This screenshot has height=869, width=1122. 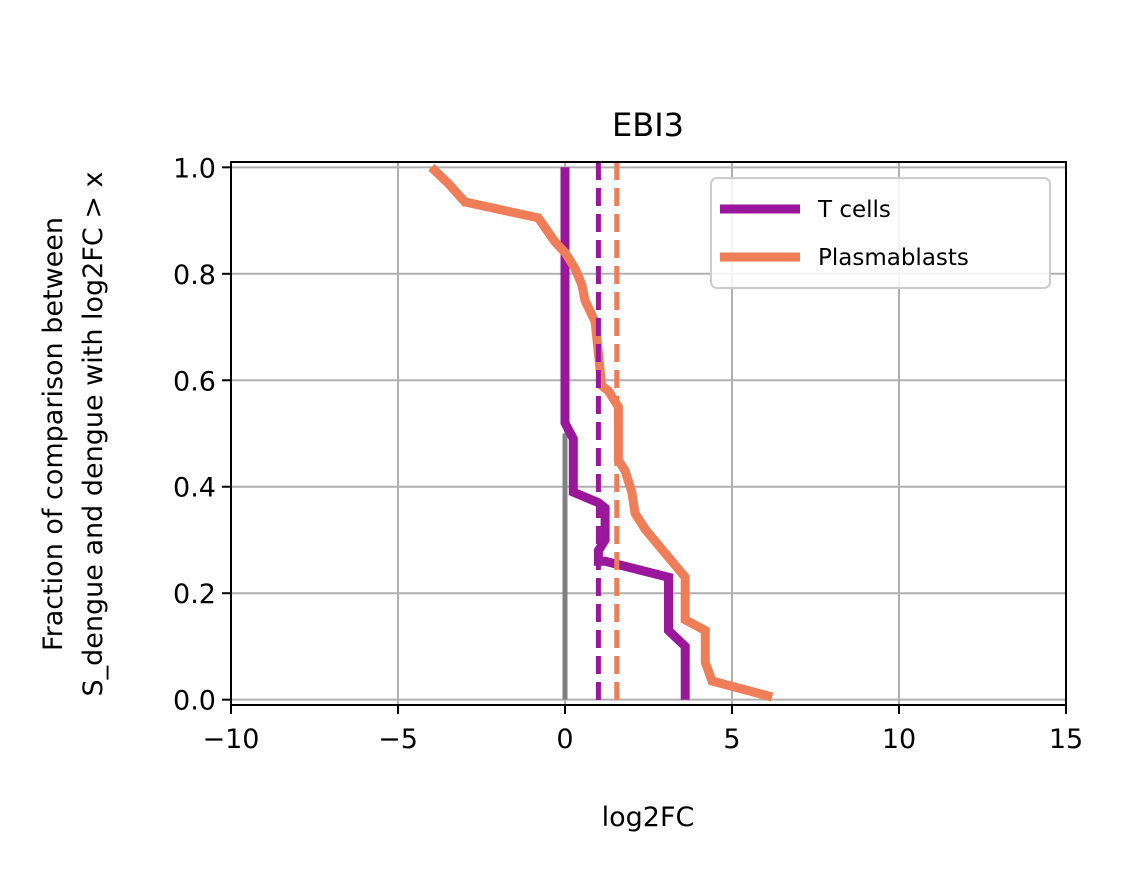 I want to click on chart-title: EBI3, so click(x=648, y=125).